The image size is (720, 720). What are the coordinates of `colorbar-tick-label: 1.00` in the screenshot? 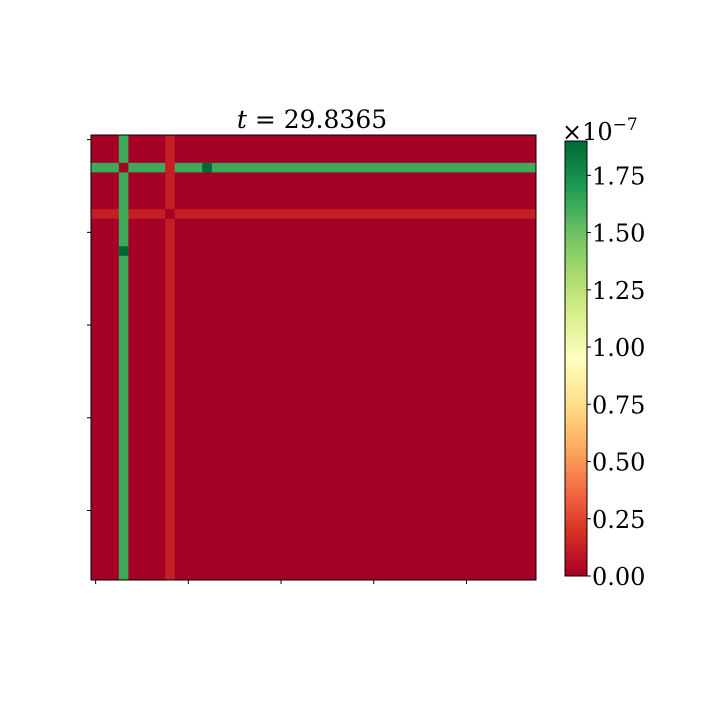 It's located at (618, 348).